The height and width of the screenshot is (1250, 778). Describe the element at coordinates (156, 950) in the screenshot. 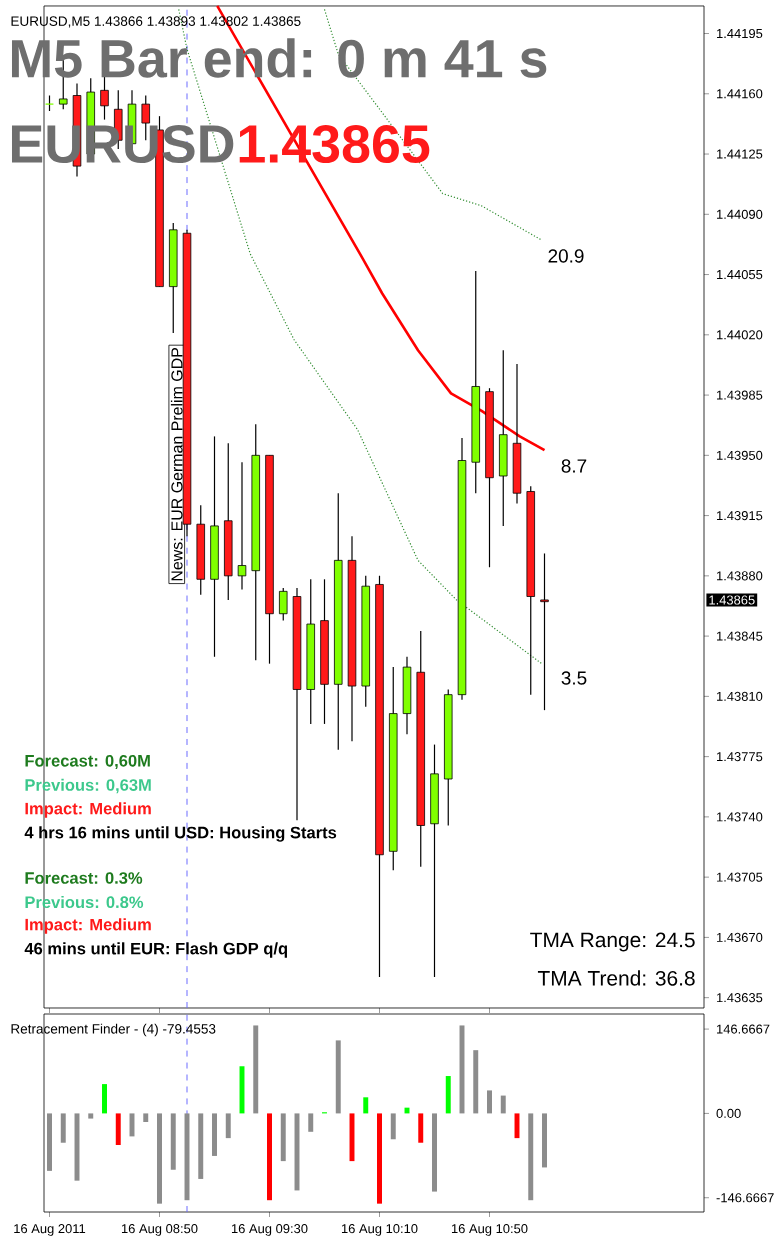

I see `annotation: 46 mins until EUR: Flash GDP q/q` at that location.